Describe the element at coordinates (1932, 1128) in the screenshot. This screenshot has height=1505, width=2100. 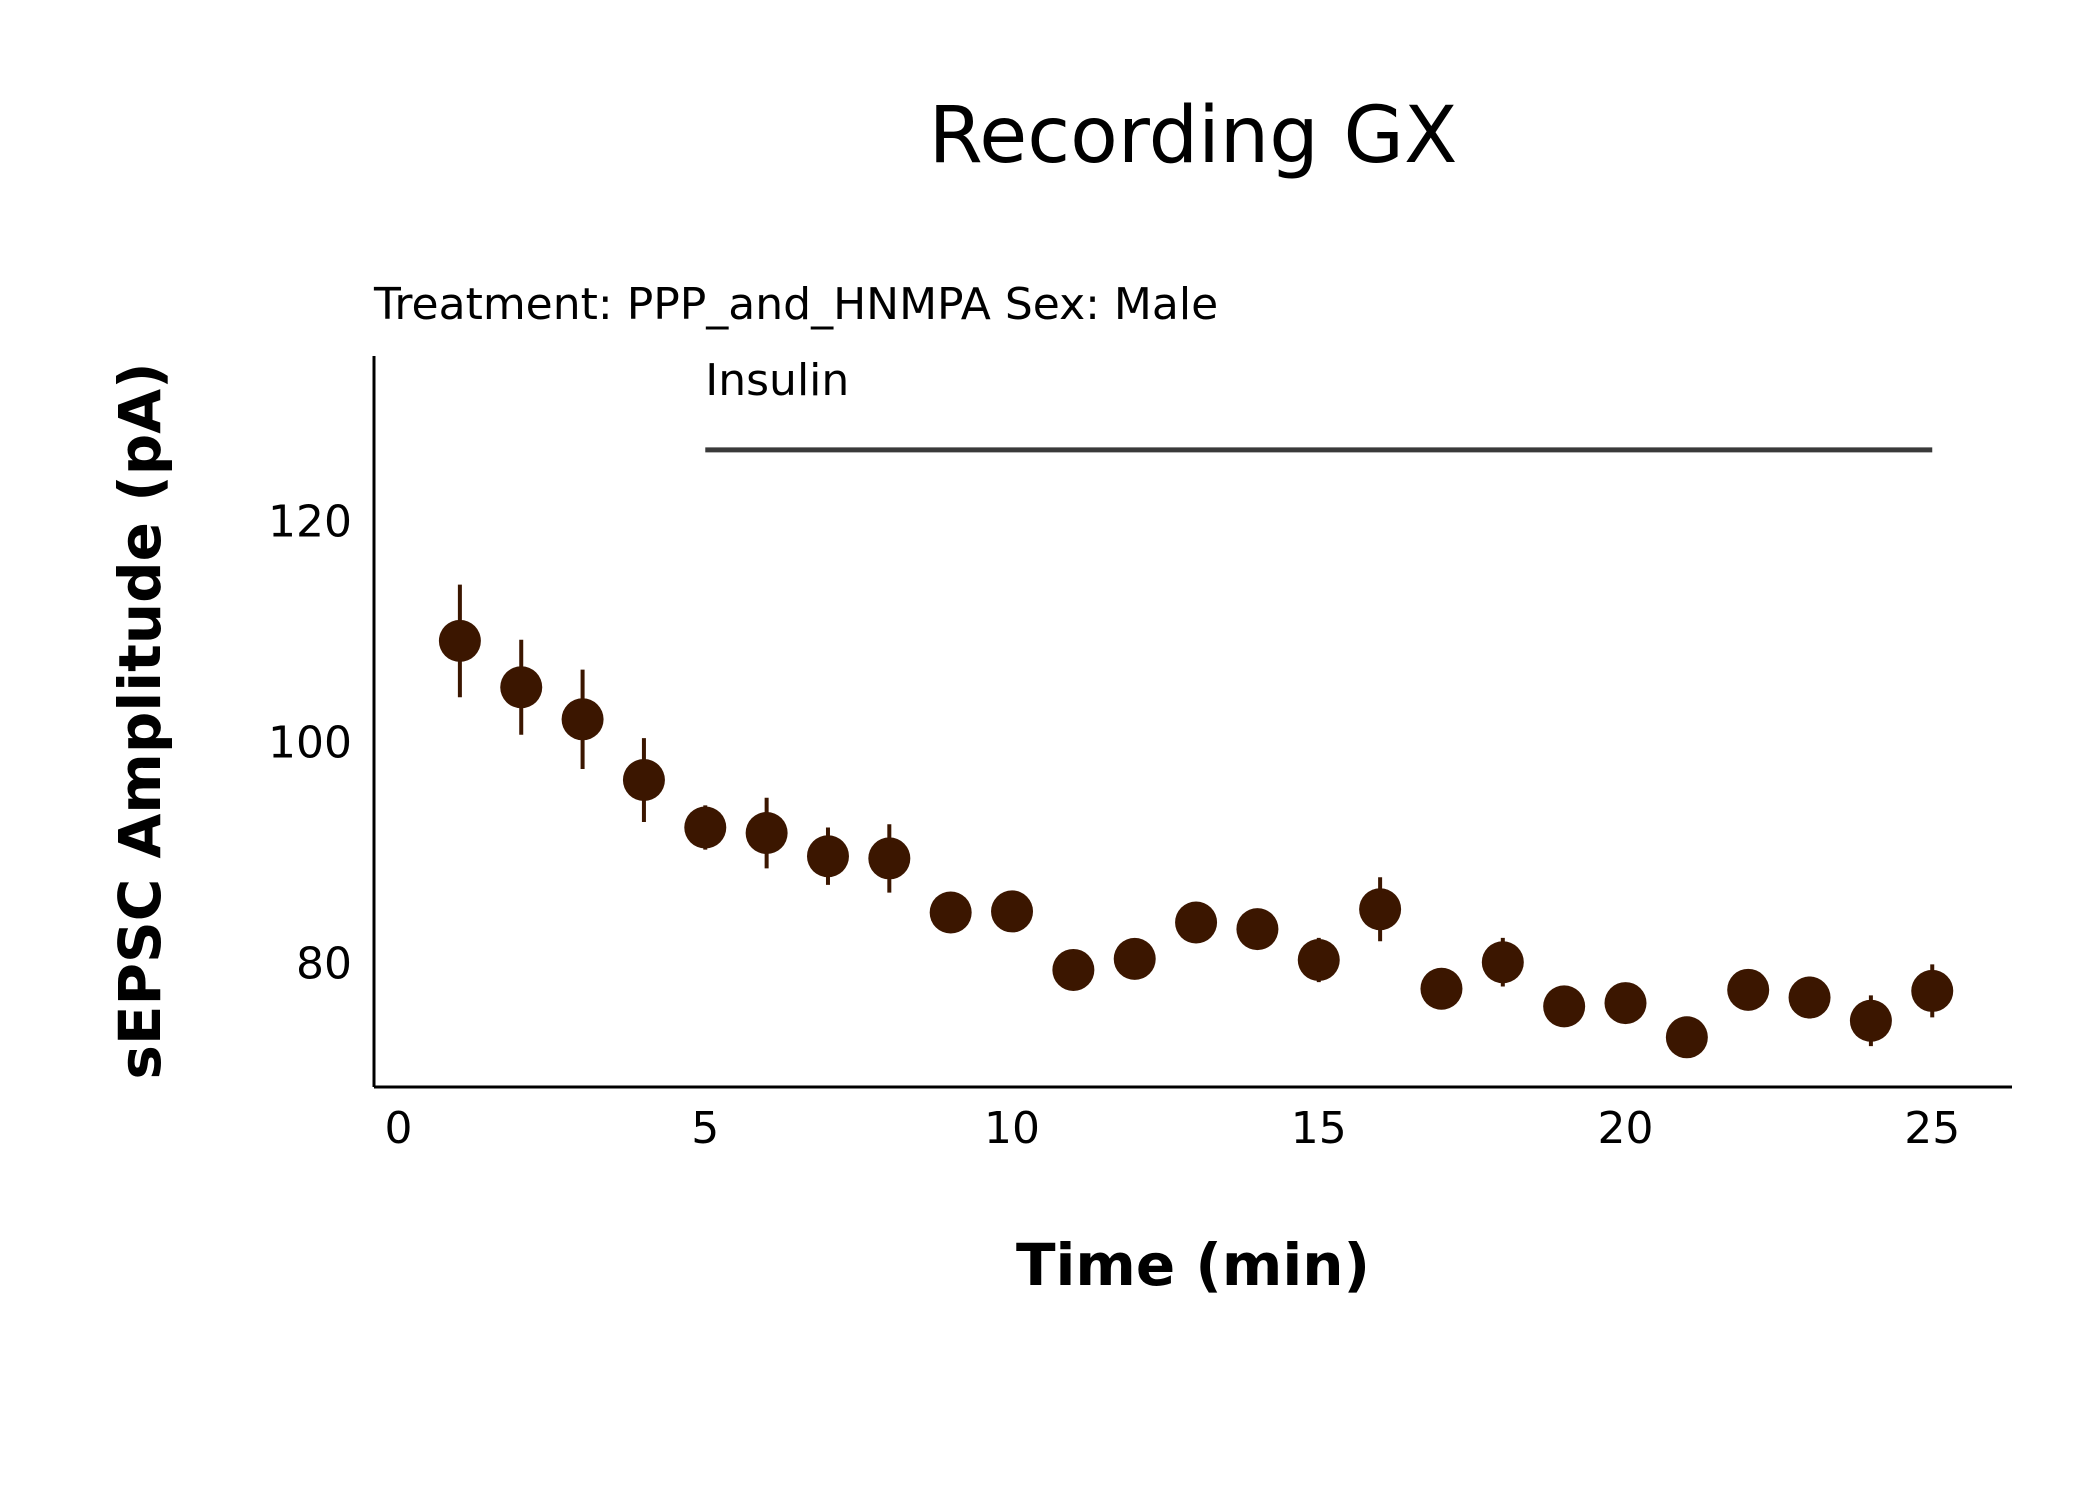
I see `x-tick-label: 25` at that location.